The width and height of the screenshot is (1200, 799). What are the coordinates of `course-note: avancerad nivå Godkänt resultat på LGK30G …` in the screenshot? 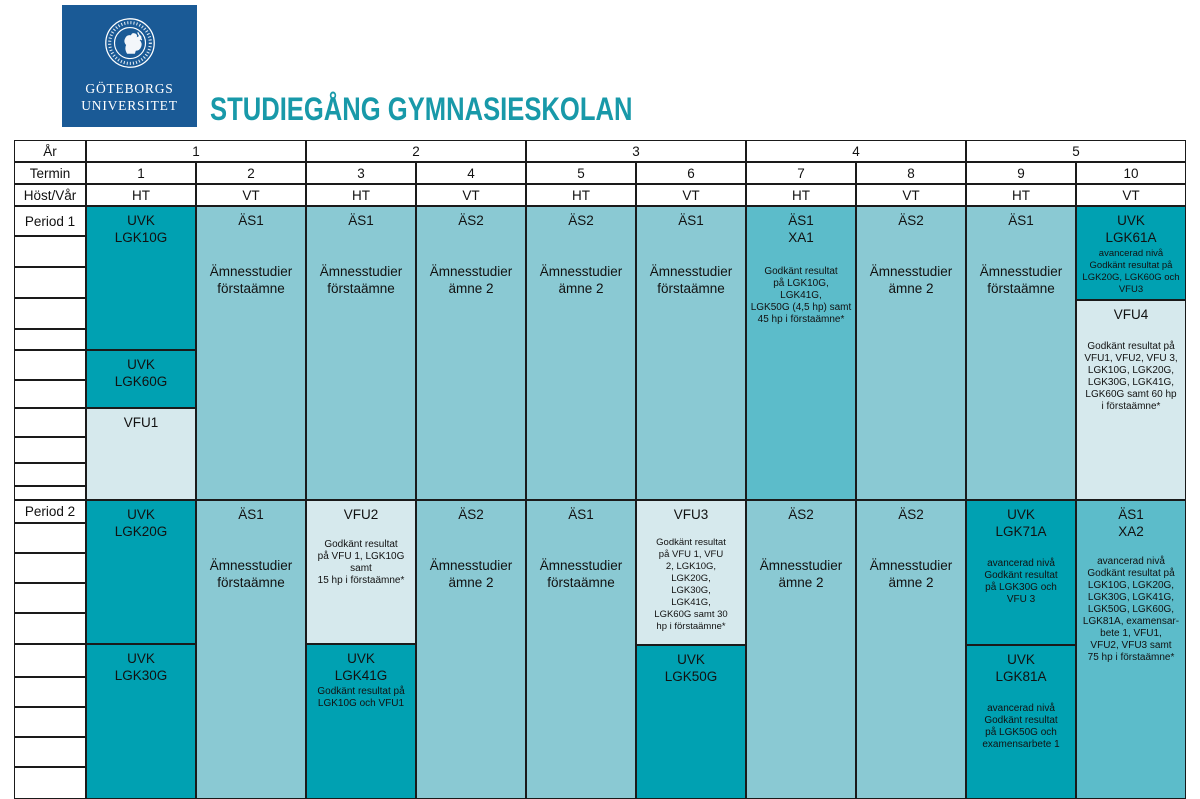 It's located at (1021, 582).